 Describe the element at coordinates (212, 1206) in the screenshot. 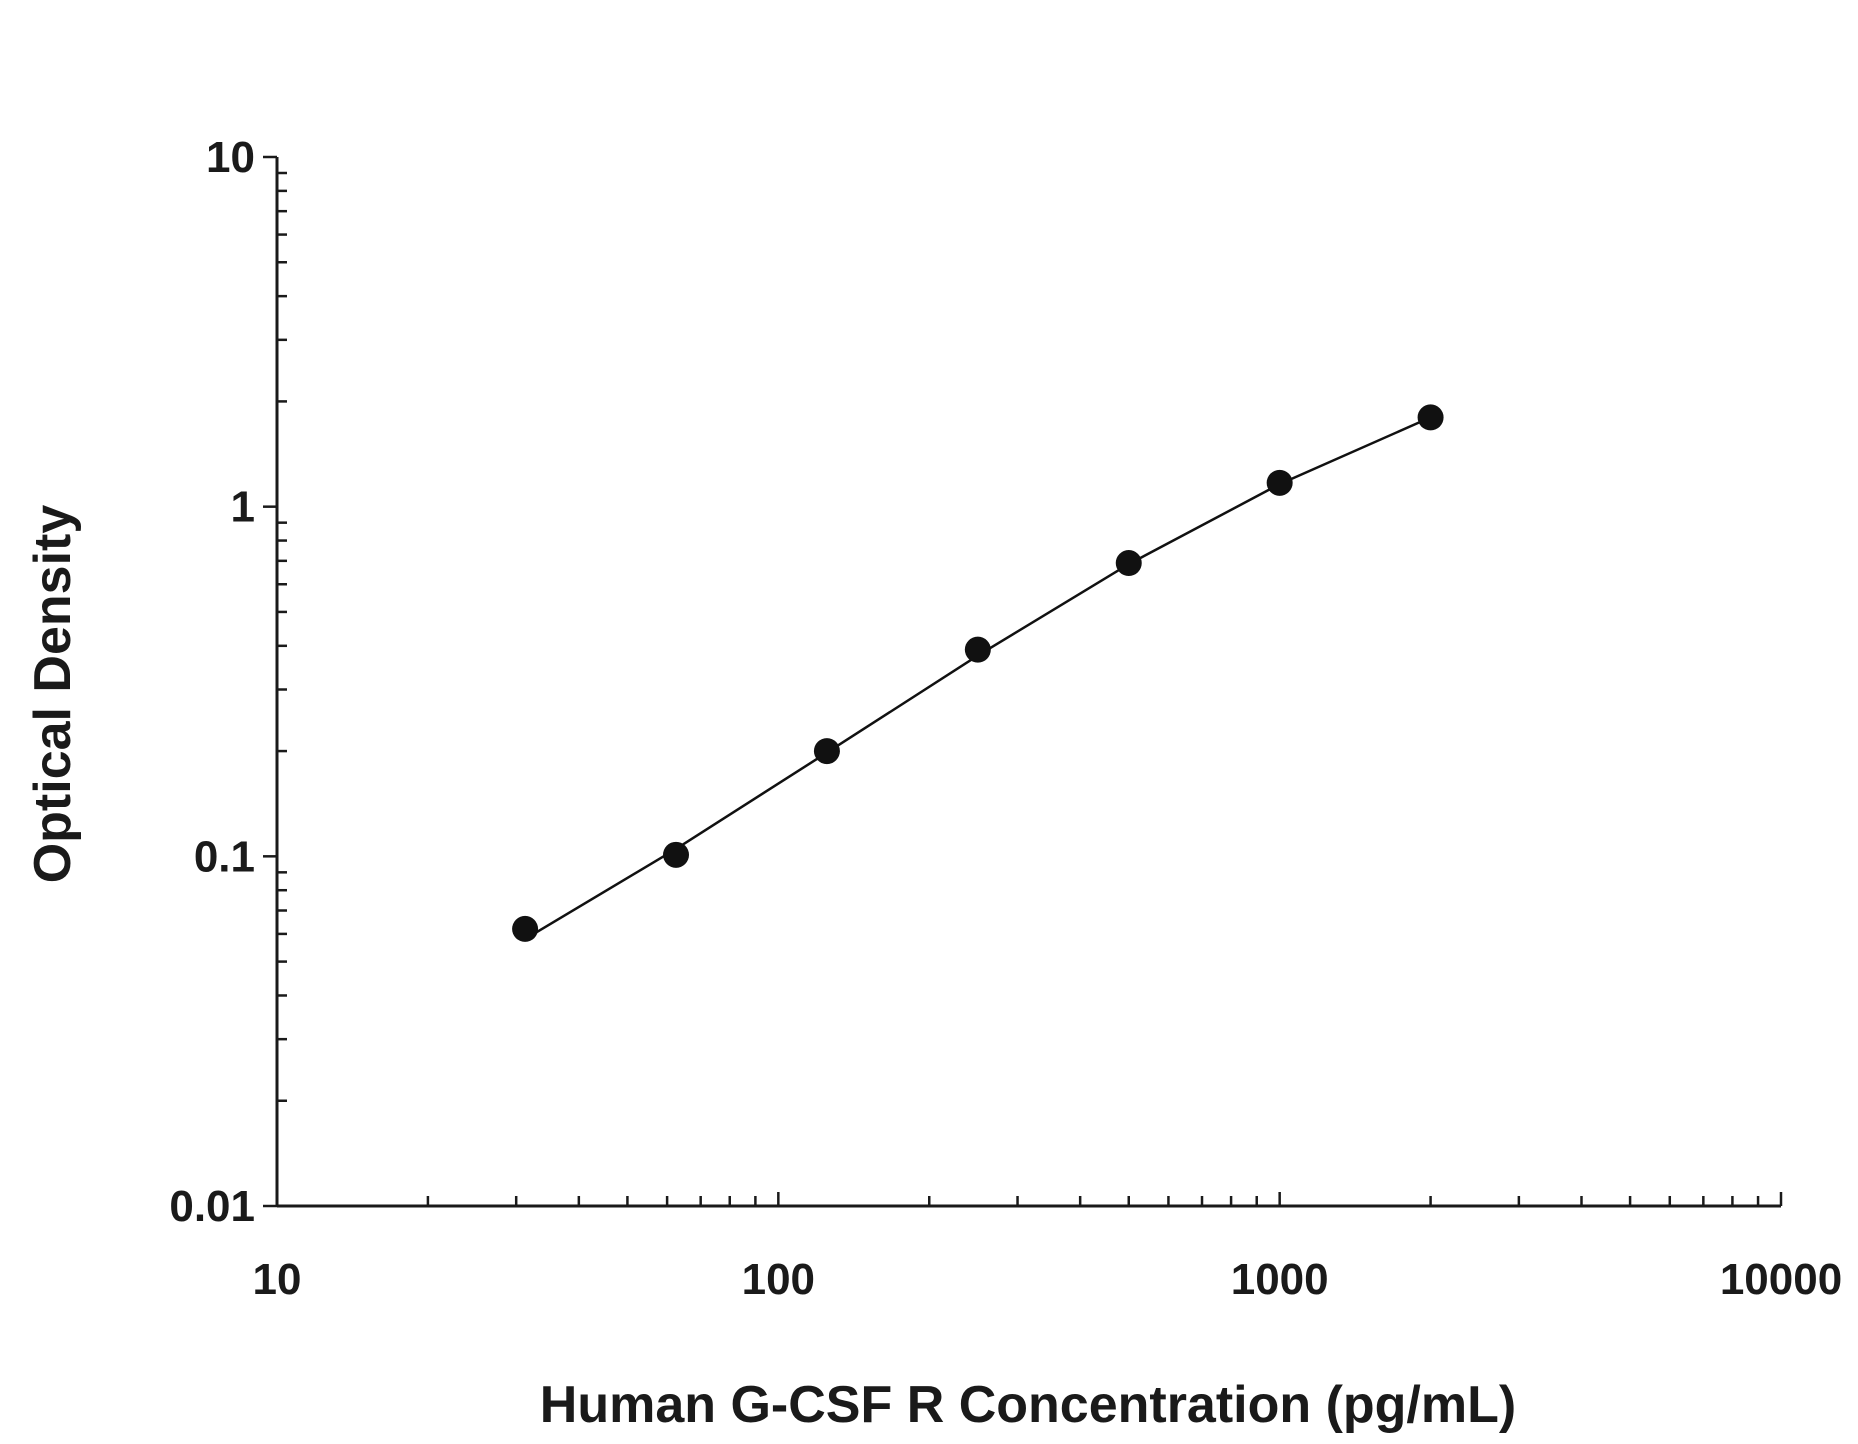

I see `y-tick-label: 0.01` at that location.